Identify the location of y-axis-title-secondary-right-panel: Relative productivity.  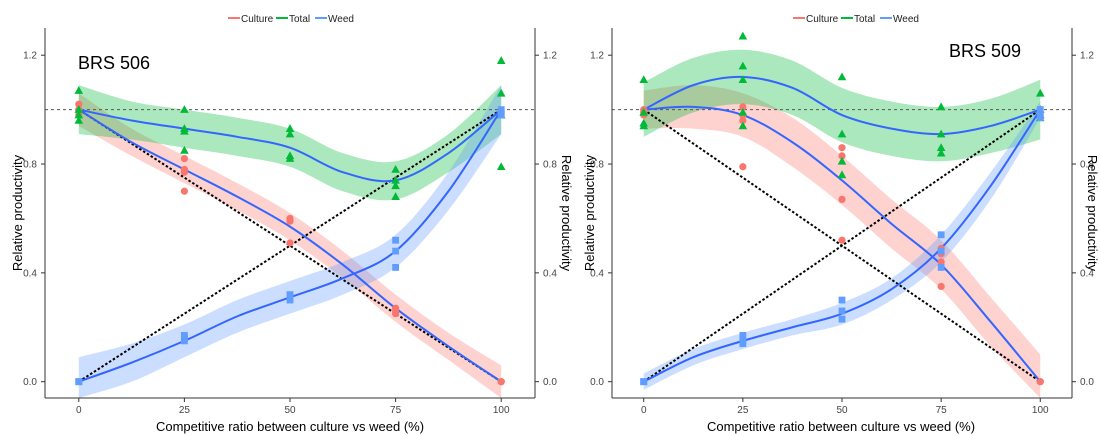
(1092, 213).